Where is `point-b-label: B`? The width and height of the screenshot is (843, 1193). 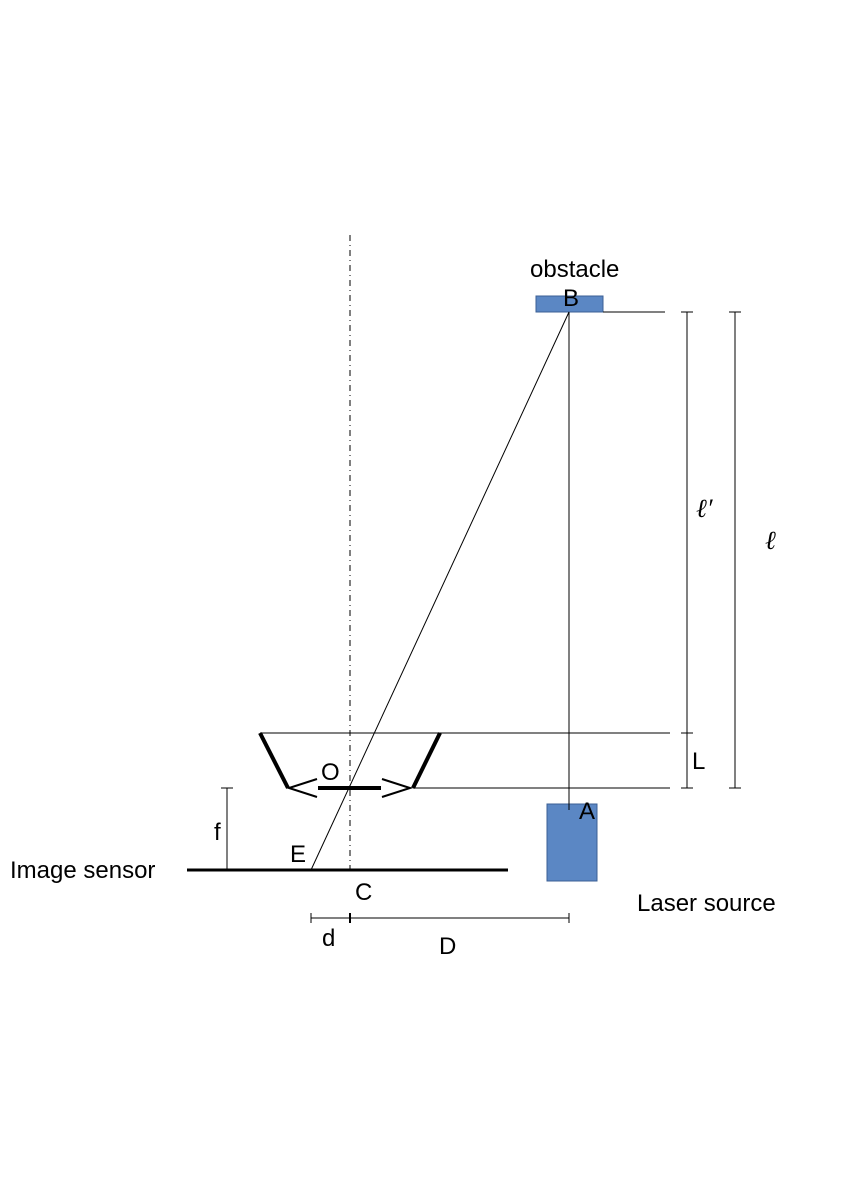
point-b-label: B is located at coordinates (571, 298).